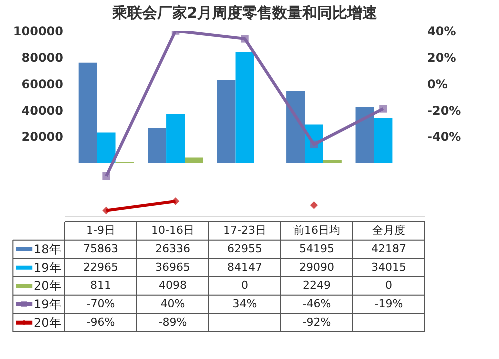 The width and height of the screenshot is (499, 359). Describe the element at coordinates (43, 111) in the screenshot. I see `y-tick-label: 40000` at that location.